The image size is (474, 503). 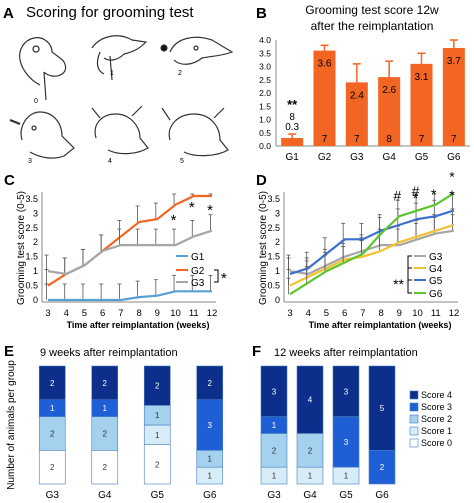 I want to click on chart-d-significance-mark: *, so click(x=416, y=198).